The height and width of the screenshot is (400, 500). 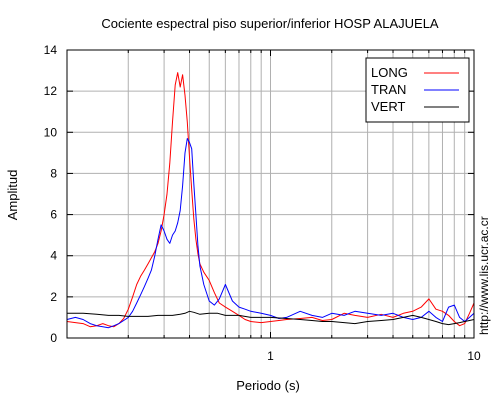 I want to click on legend-label-vert: VERT, so click(x=388, y=106).